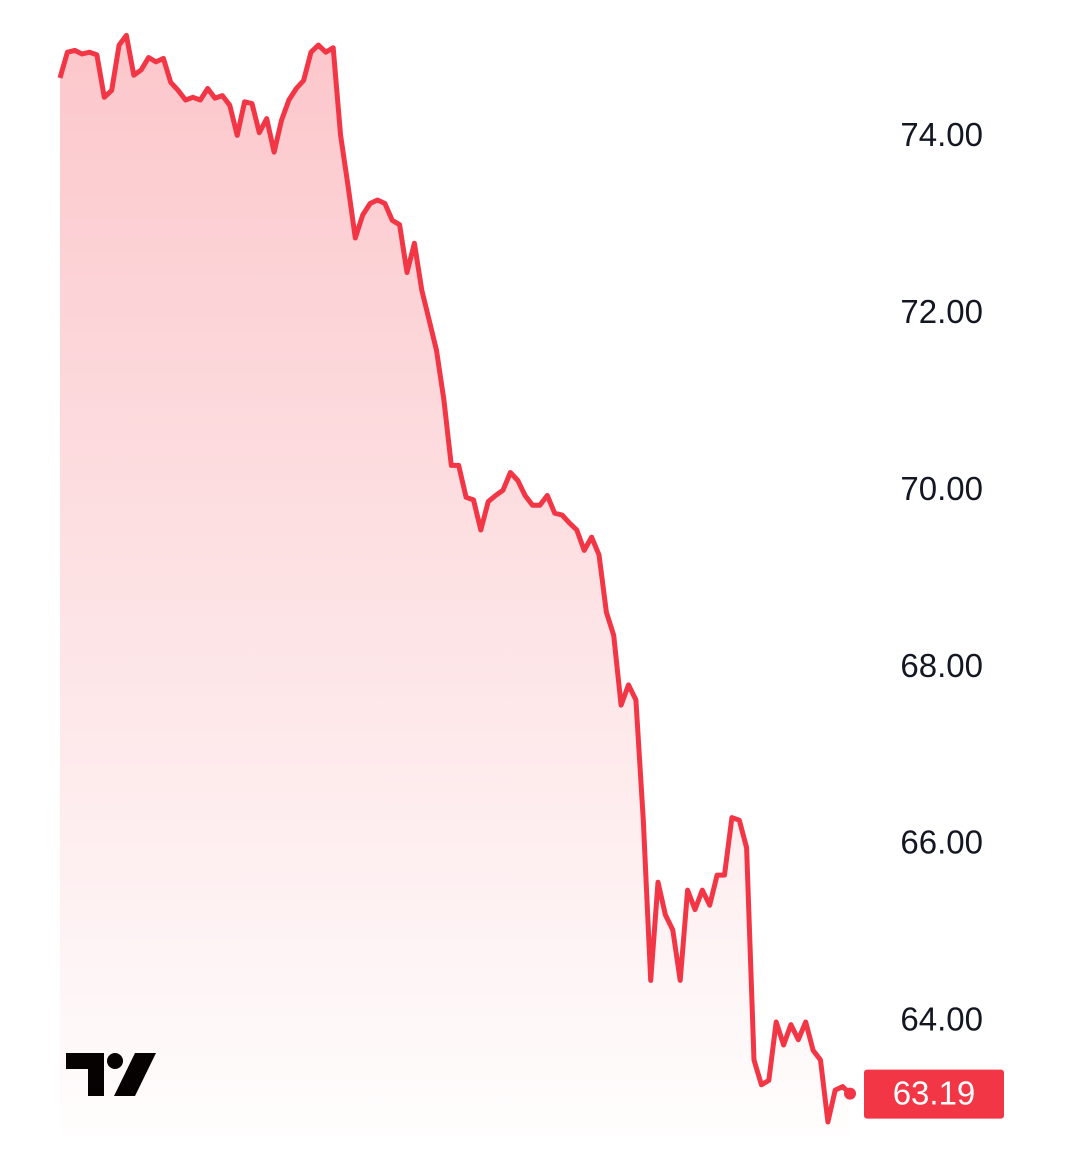 The height and width of the screenshot is (1154, 1080). I want to click on y-tick-label: 66.00, so click(941, 842).